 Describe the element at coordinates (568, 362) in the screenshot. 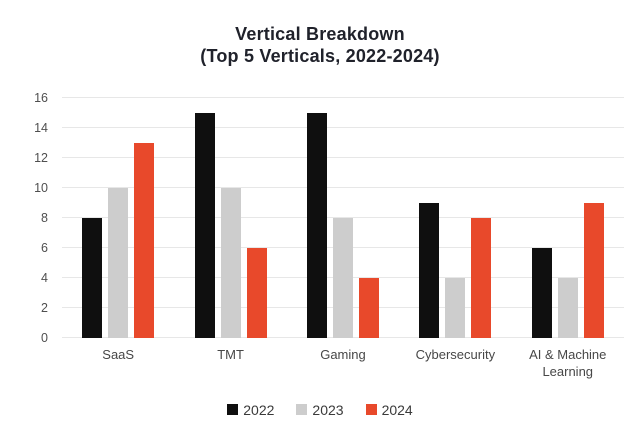

I see `category-label-ai-machine-learning: AI & Machine Learning` at that location.